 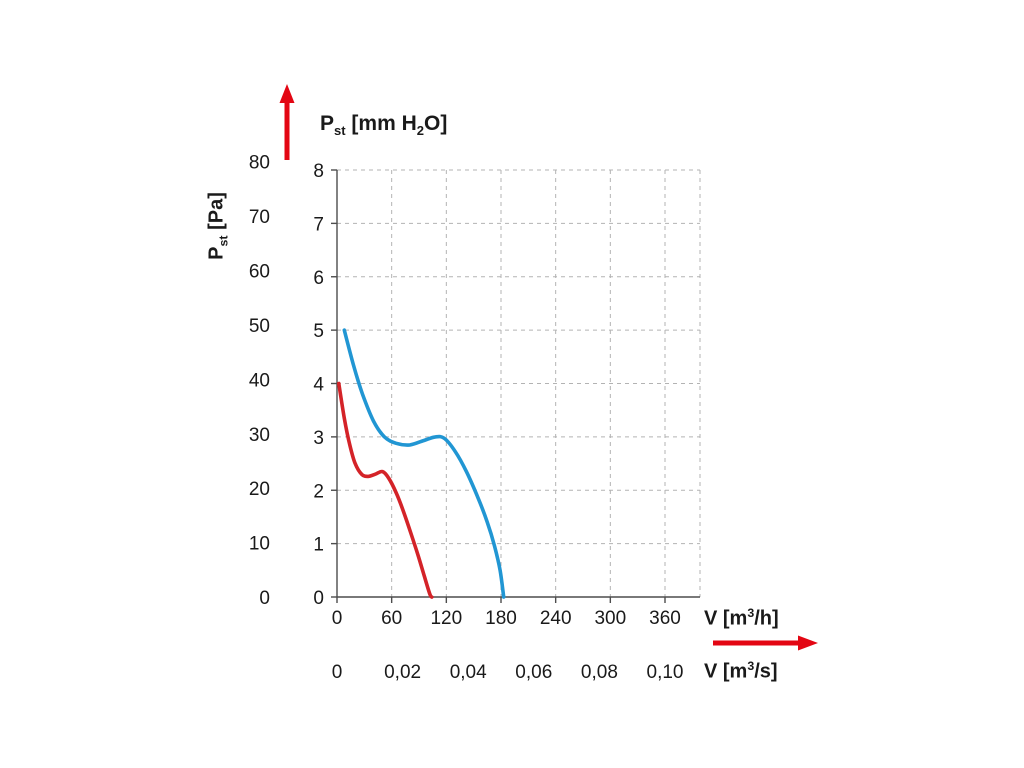 I want to click on x-axis-arrowhead-icon, so click(x=808, y=643).